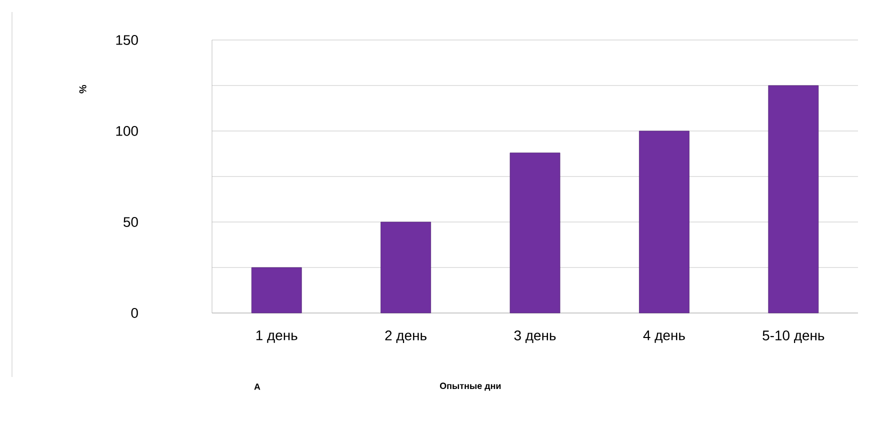 The image size is (876, 422). What do you see at coordinates (470, 386) in the screenshot?
I see `x-axis-title: Опытные дни` at bounding box center [470, 386].